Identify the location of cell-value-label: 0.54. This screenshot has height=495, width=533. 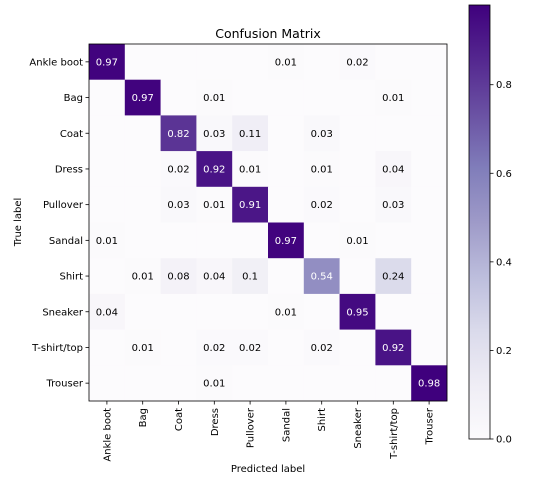
(322, 277).